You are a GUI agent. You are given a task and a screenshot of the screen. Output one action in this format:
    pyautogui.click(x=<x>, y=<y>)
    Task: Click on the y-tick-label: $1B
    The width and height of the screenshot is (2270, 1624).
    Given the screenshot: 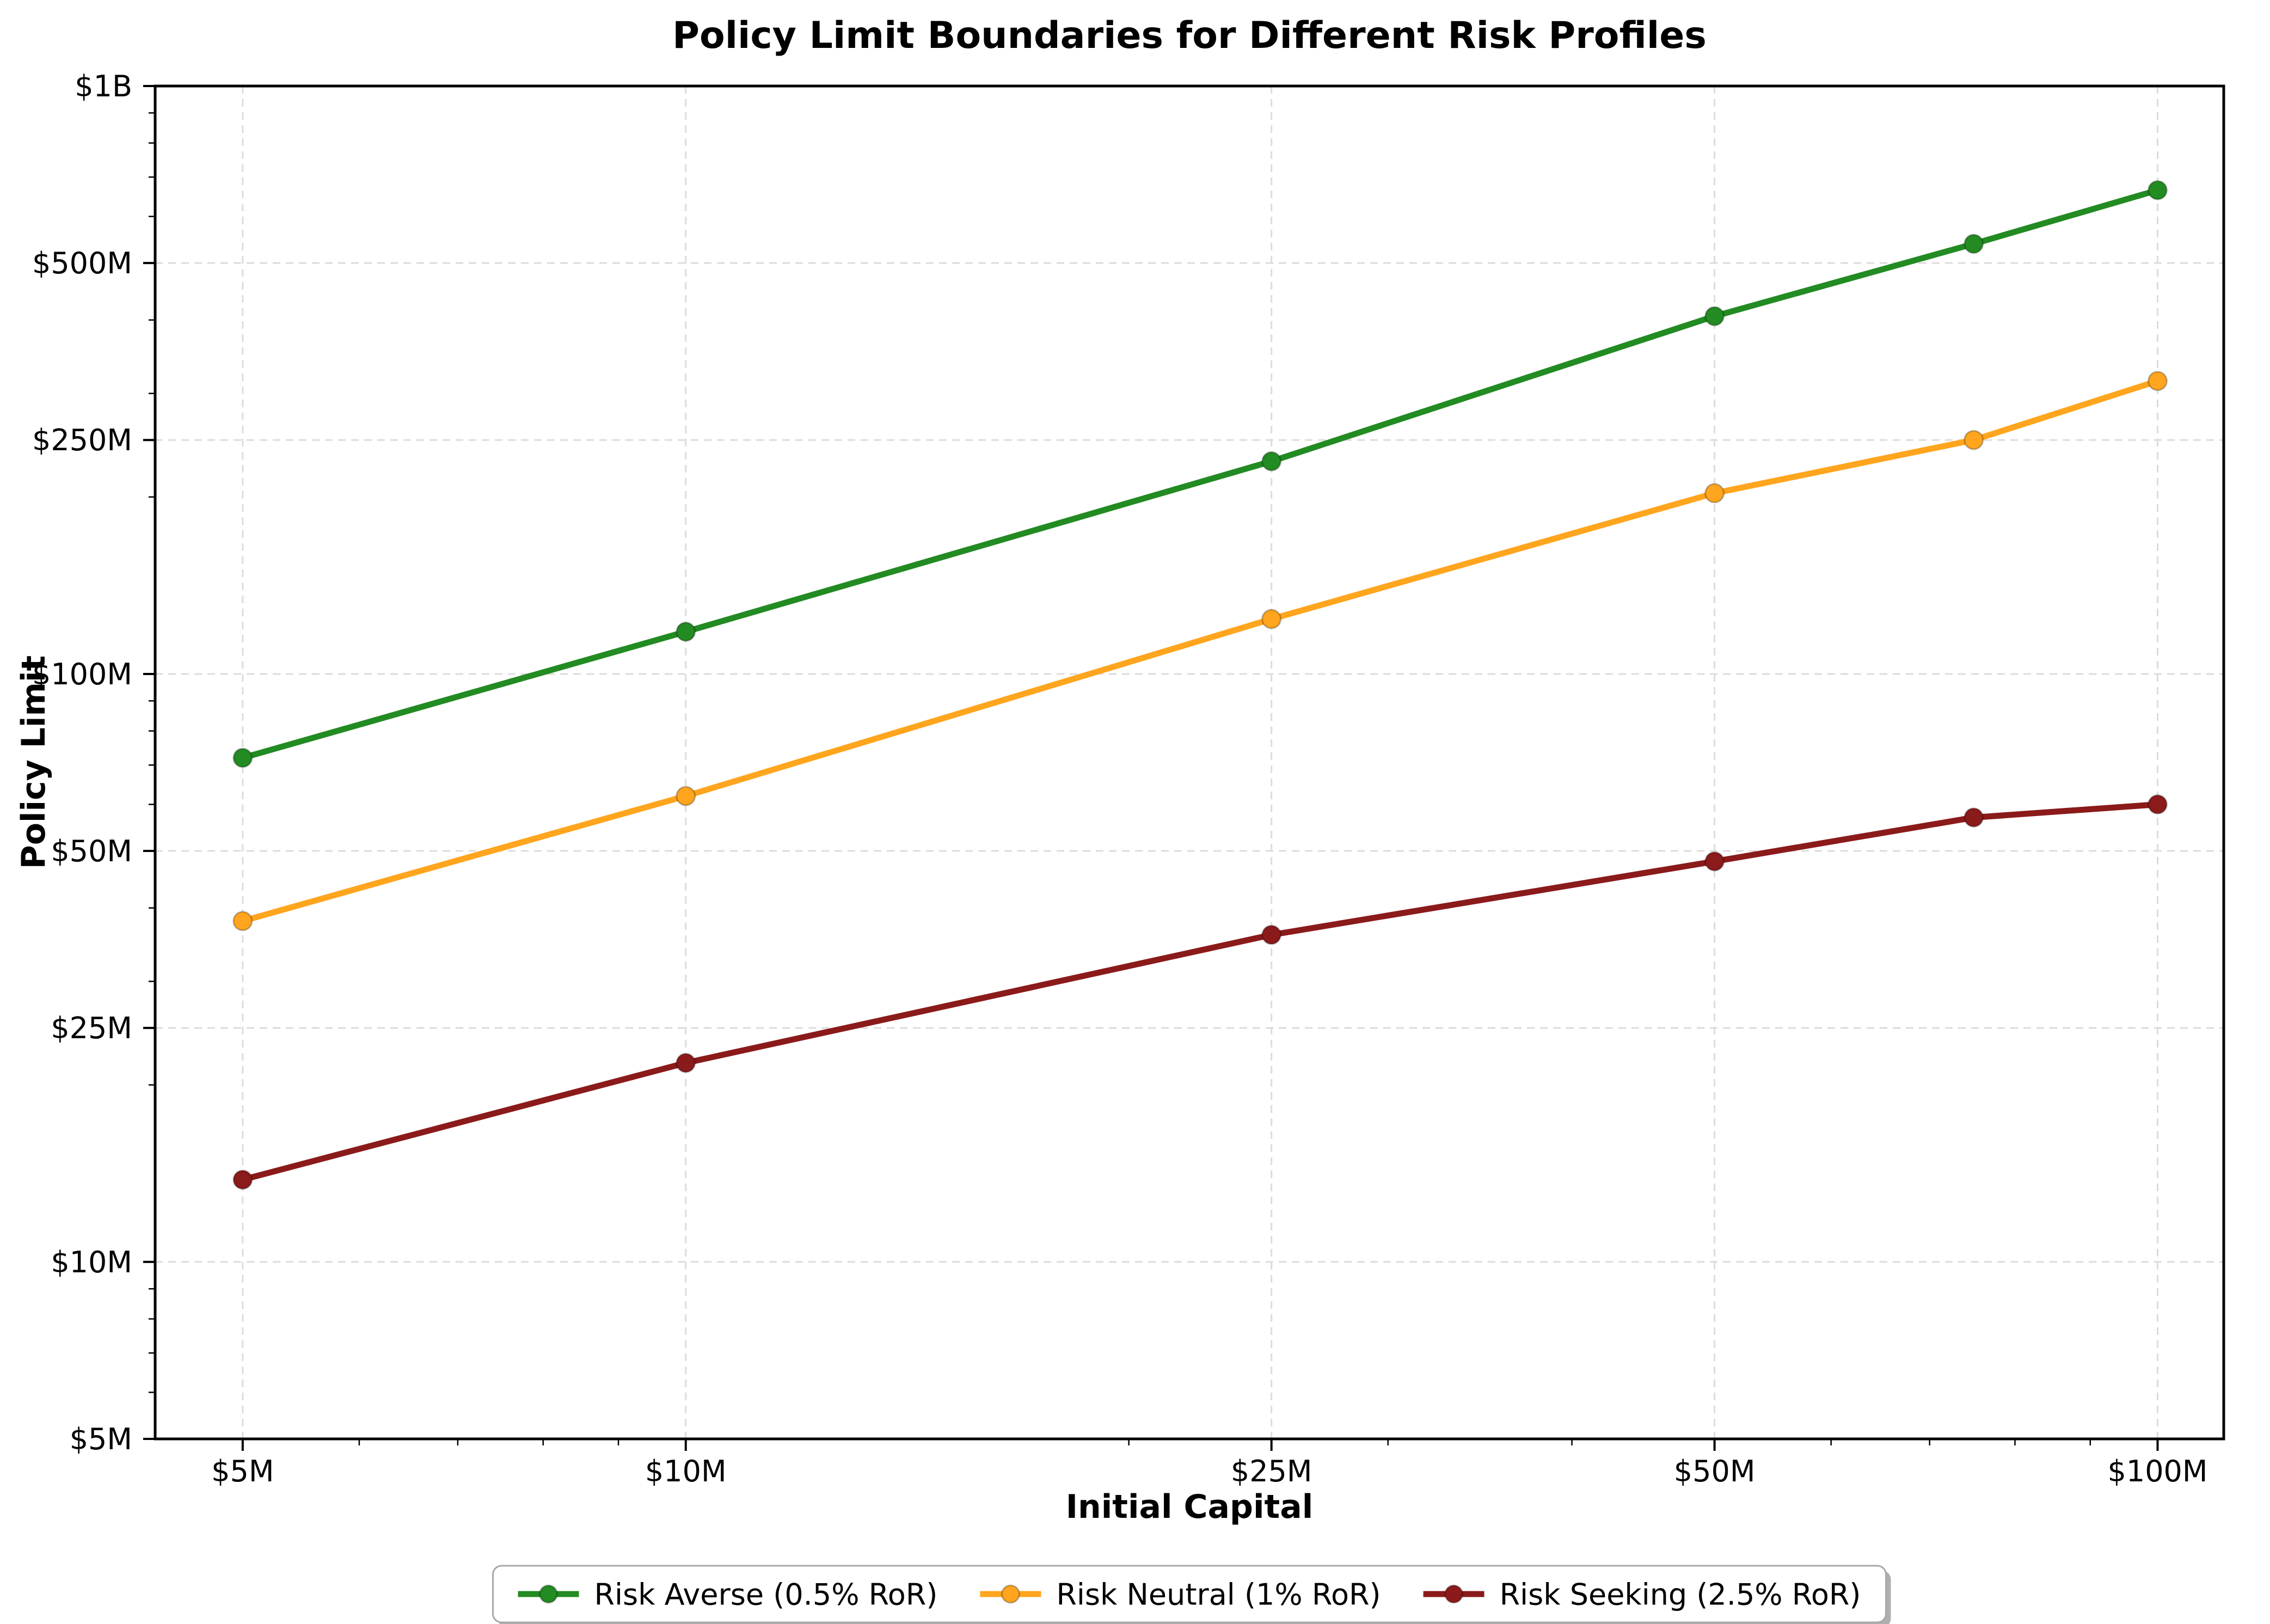 What is the action you would take?
    pyautogui.click(x=103, y=86)
    